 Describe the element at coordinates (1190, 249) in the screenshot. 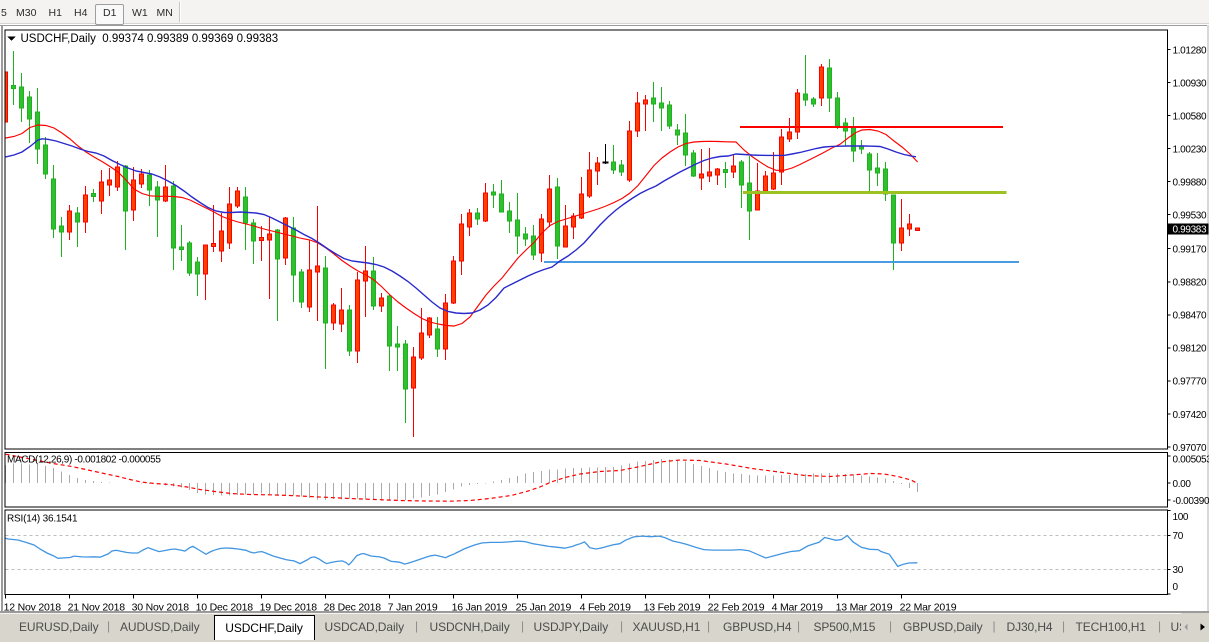

I see `svg-text: 0.99170` at that location.